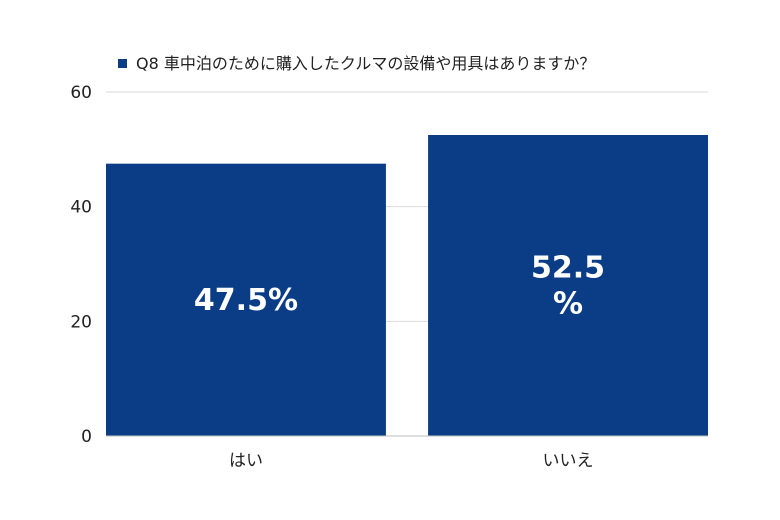  I want to click on legend-swatch, so click(122, 63).